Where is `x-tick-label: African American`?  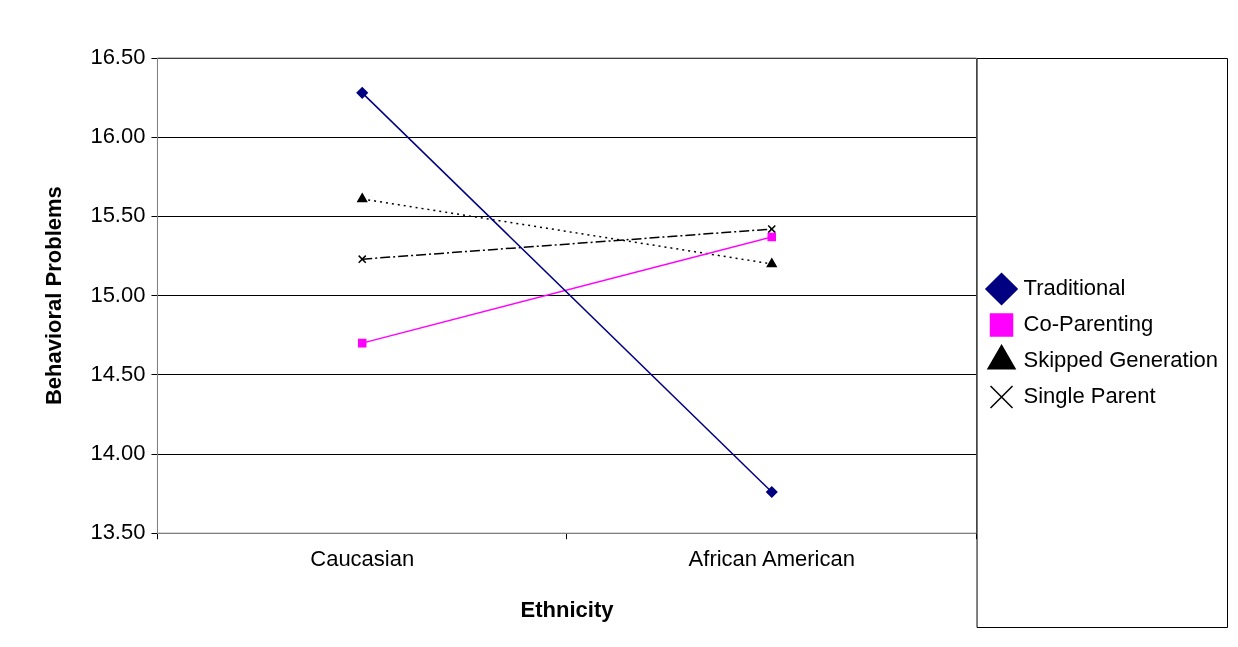 x-tick-label: African American is located at coordinates (771, 559).